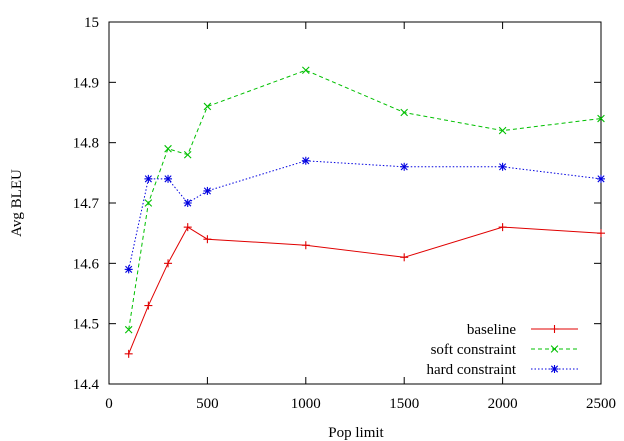  What do you see at coordinates (471, 370) in the screenshot?
I see `legend-label-hard-constraint: hard constraint` at bounding box center [471, 370].